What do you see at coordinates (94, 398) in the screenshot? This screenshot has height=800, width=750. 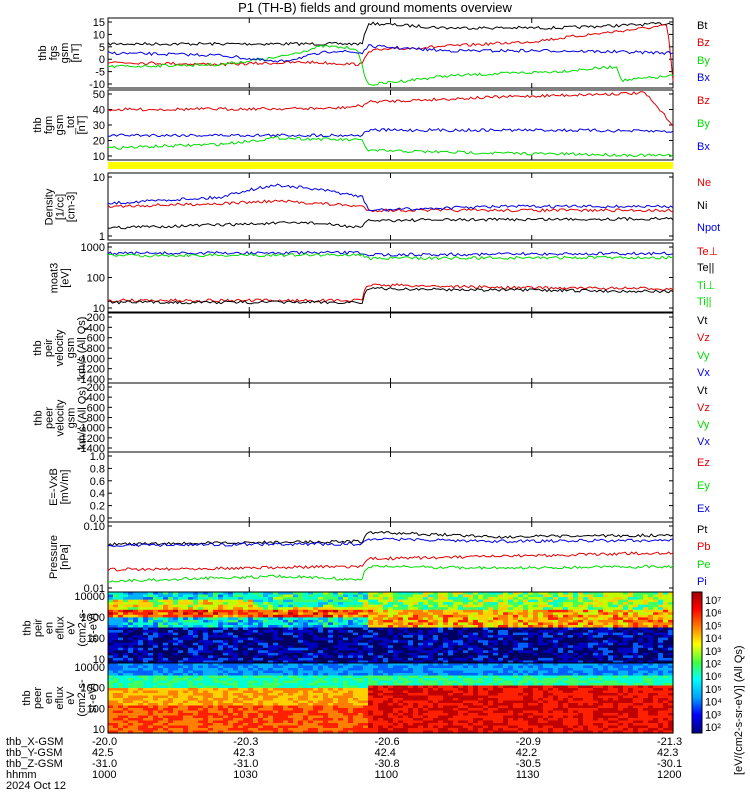 I see `ytick-label: -400` at bounding box center [94, 398].